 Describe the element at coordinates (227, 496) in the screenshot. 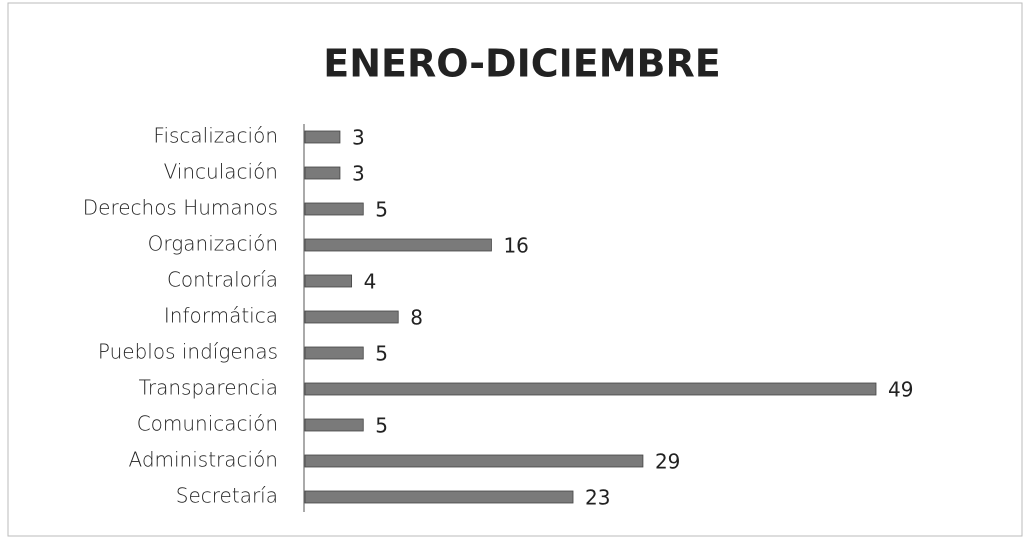

I see `category-label: Secretaría` at that location.